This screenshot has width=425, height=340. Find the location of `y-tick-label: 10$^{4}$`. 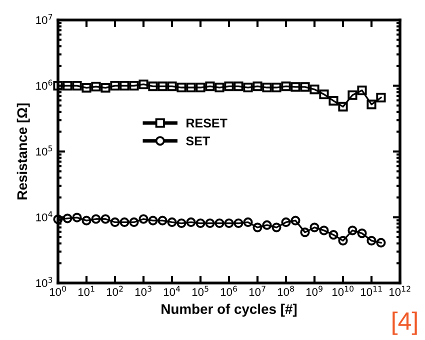

y-tick-label: 10$^{4}$ is located at coordinates (44, 216).